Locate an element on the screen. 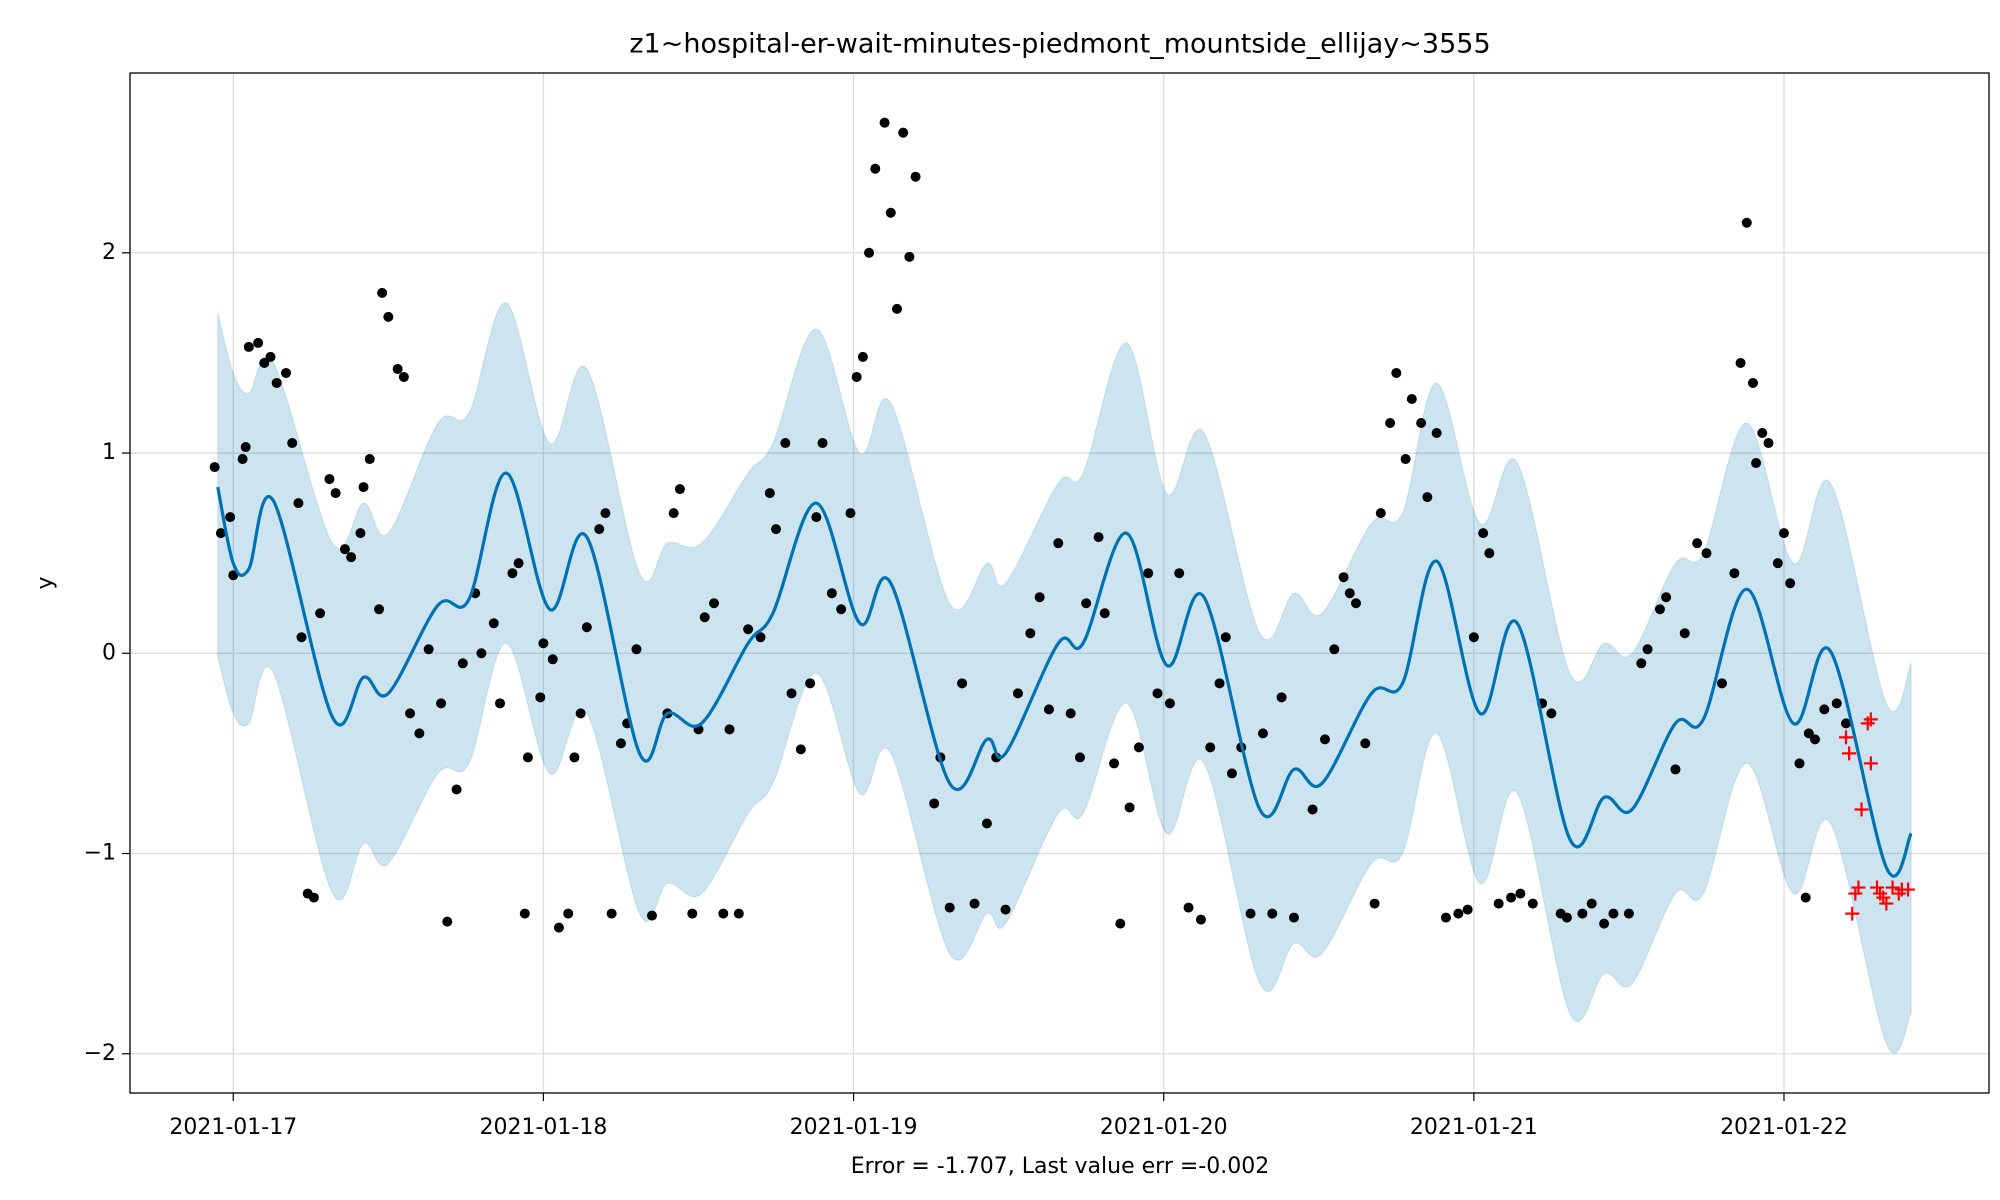  x-tick-label: 2021-01-22 is located at coordinates (1784, 1127).